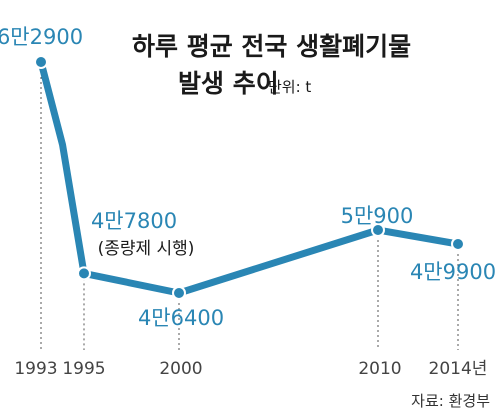 Image resolution: width=500 pixels, height=418 pixels. Describe the element at coordinates (458, 369) in the screenshot. I see `x-tick-2014: 2014년` at that location.